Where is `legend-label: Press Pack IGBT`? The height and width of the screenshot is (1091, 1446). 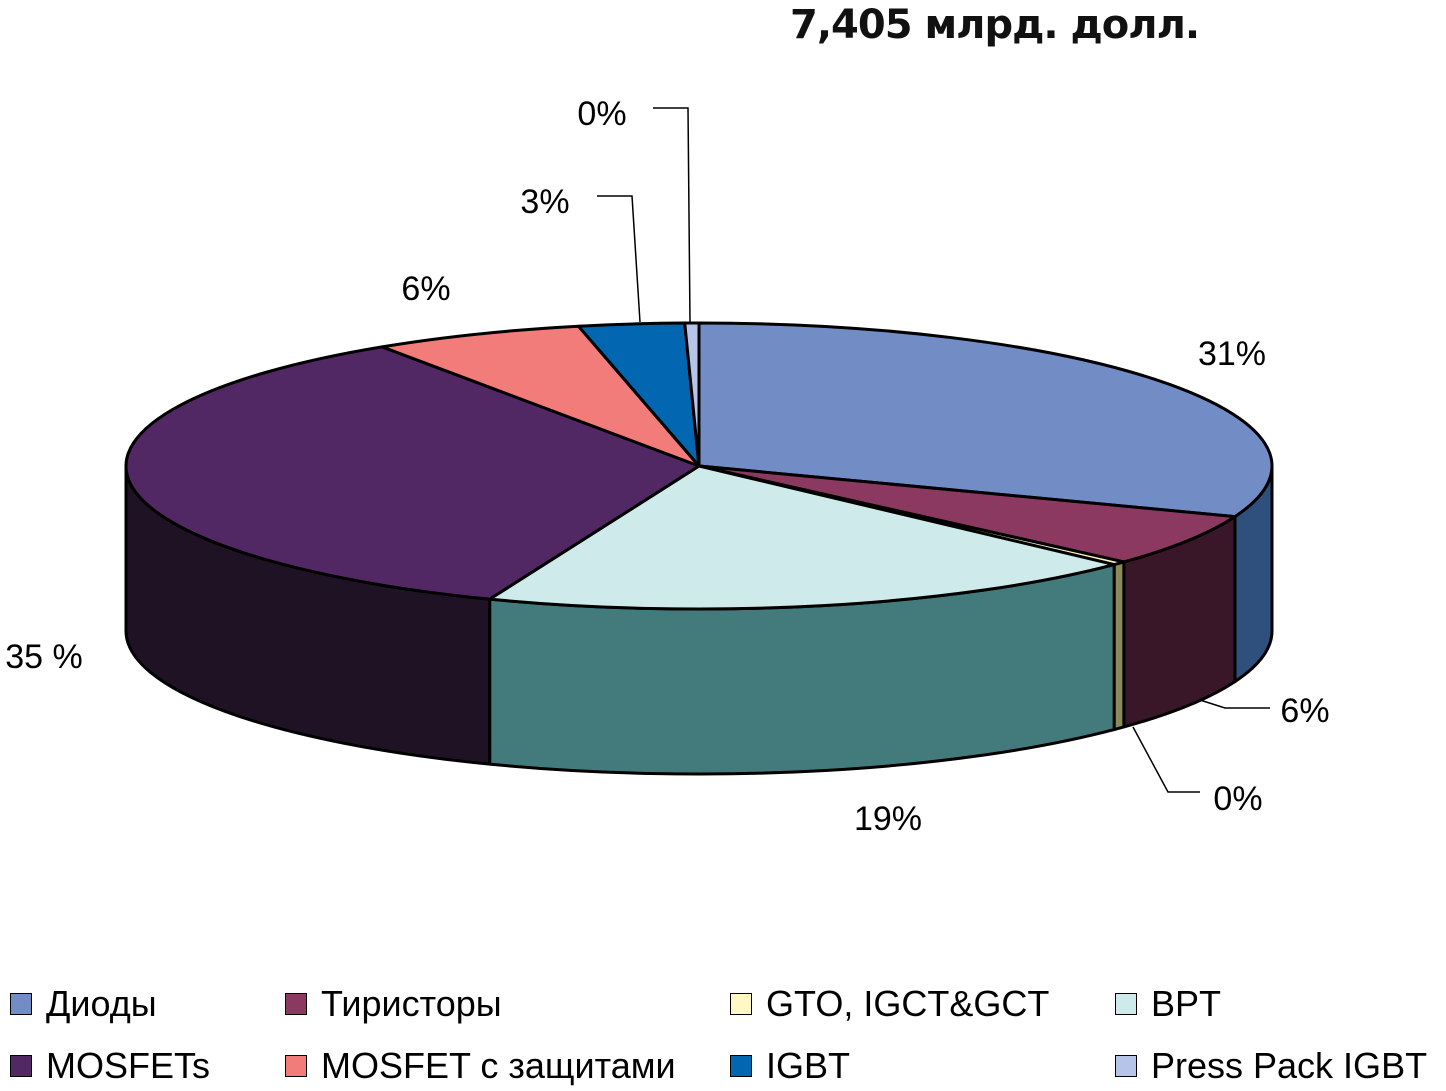
legend-label: Press Pack IGBT is located at coordinates (1289, 1065).